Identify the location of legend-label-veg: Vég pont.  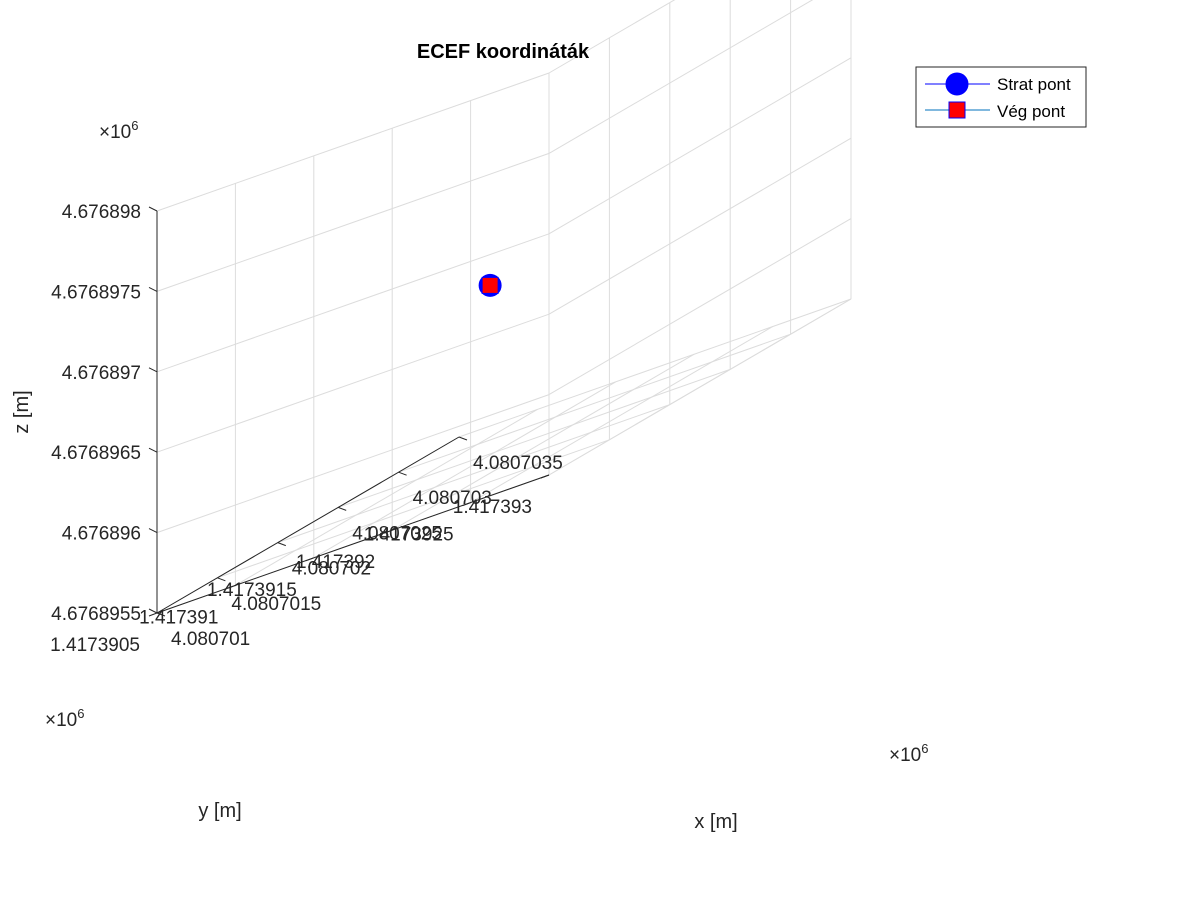
(1031, 111).